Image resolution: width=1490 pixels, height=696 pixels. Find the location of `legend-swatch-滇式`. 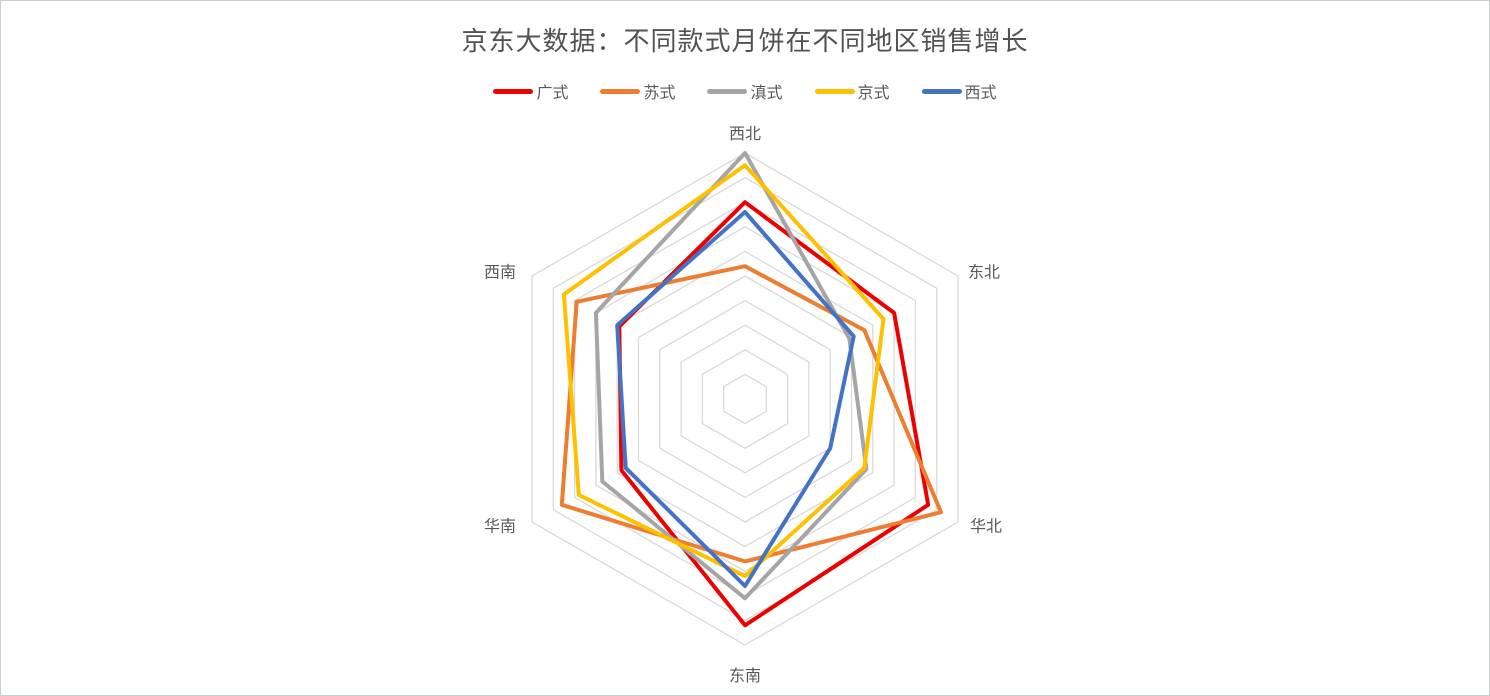

legend-swatch-滇式 is located at coordinates (727, 91).